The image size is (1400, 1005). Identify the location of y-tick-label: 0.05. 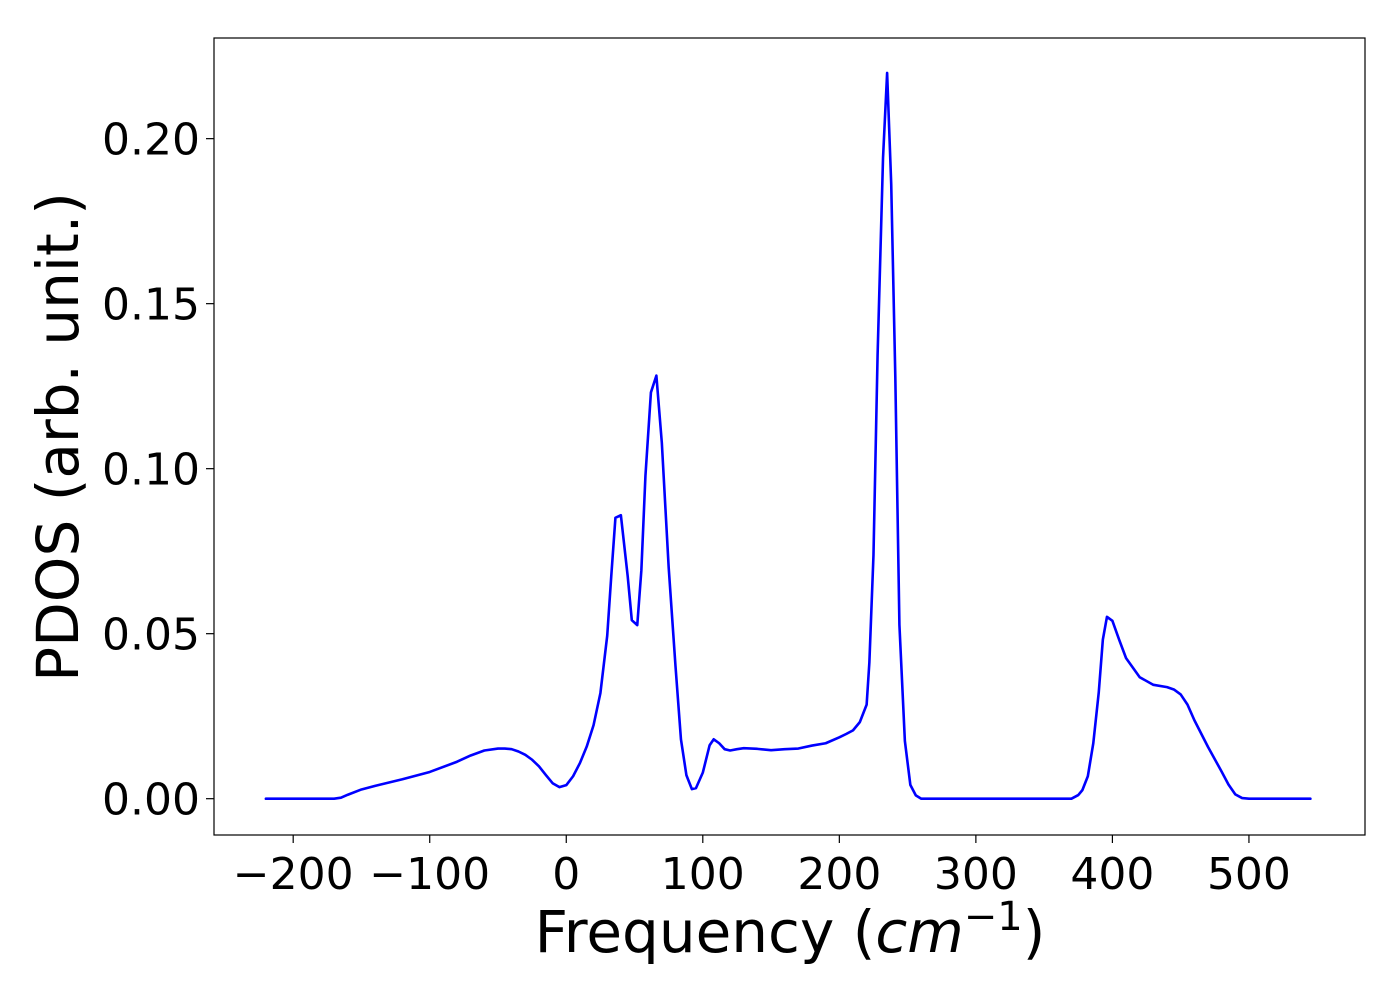
(151, 635).